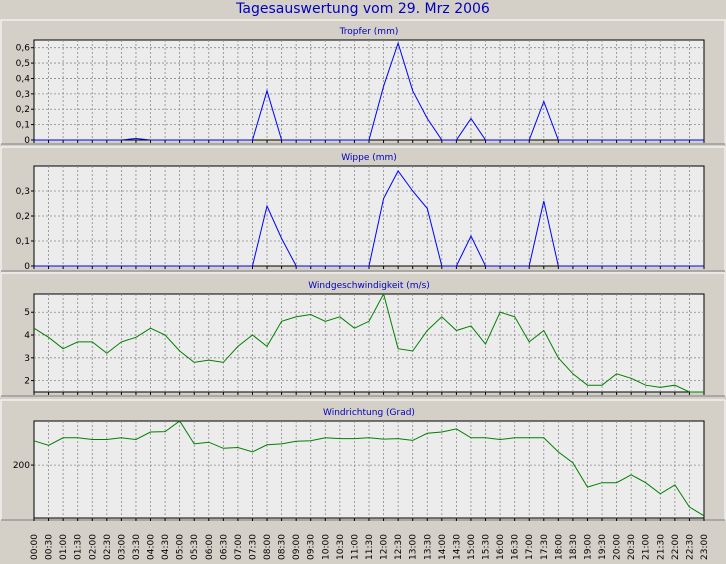 The image size is (726, 564). What do you see at coordinates (341, 547) in the screenshot?
I see `x-tick-label: 10:30` at bounding box center [341, 547].